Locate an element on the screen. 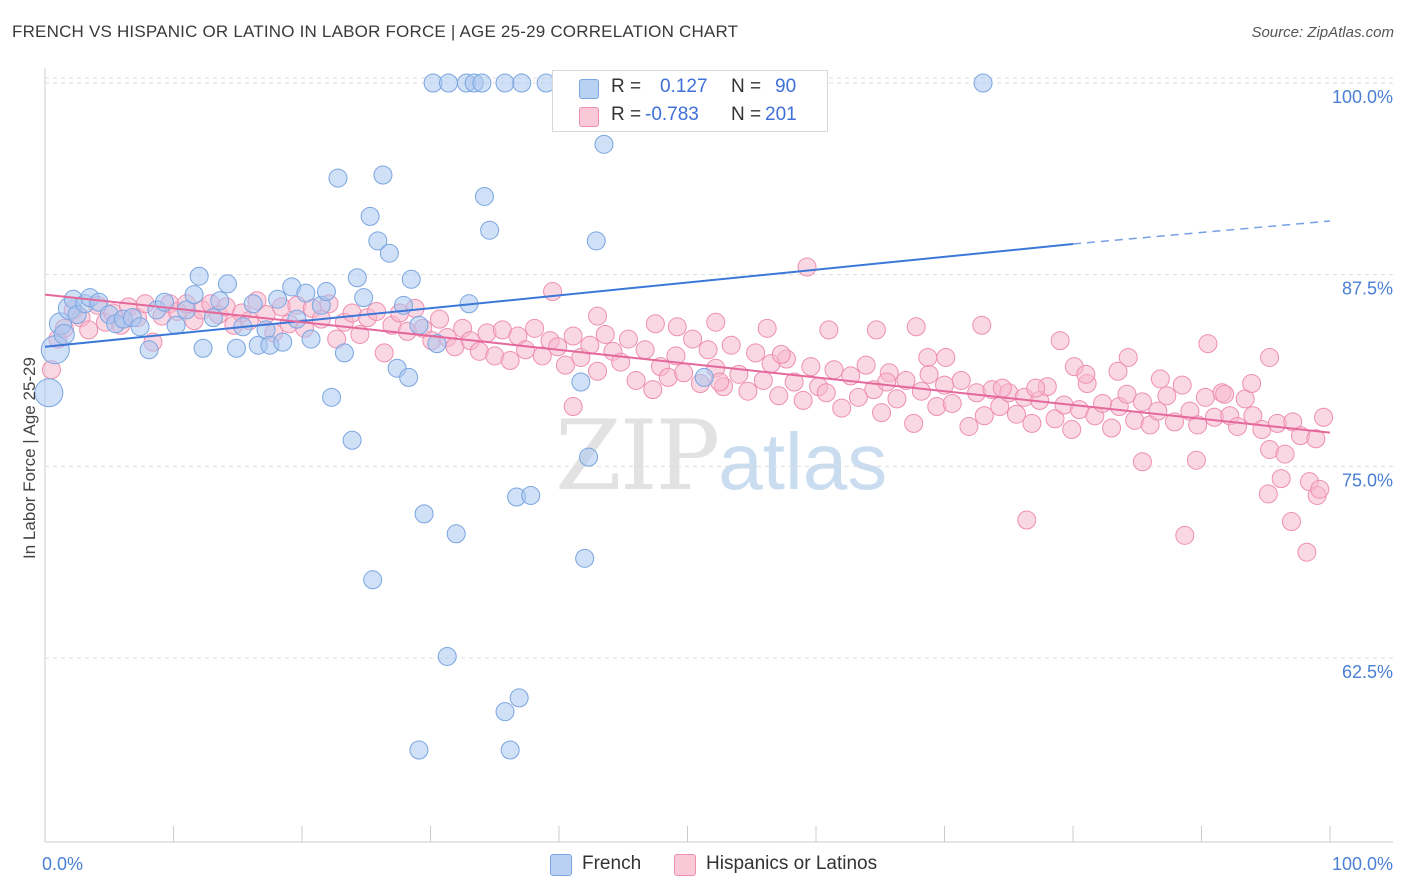 This screenshot has height=892, width=1406. y-tick-label: 62.5% is located at coordinates (1367, 672).